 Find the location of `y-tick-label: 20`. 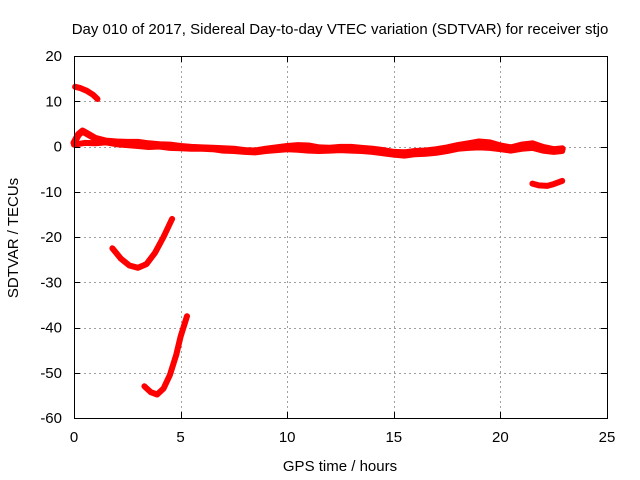

y-tick-label: 20 is located at coordinates (53, 56).